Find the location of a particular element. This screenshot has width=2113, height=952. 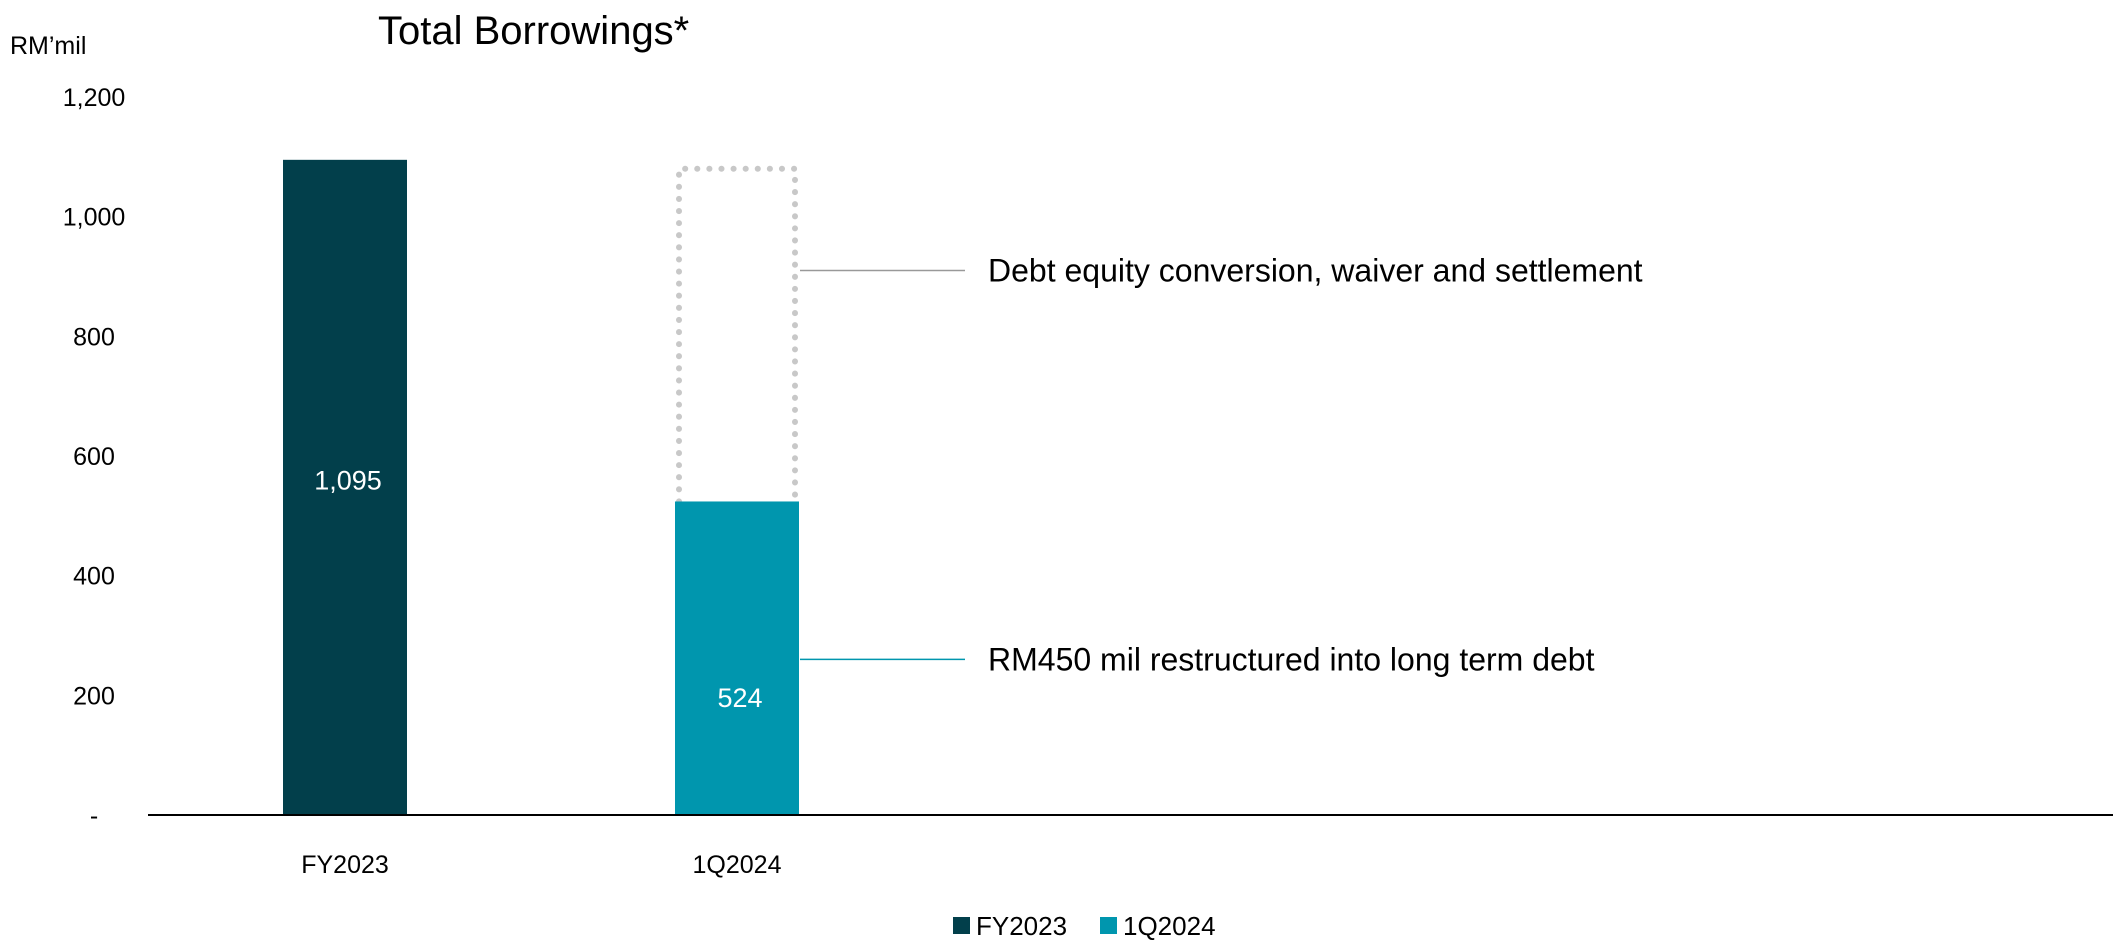

y-unit-label: RM’mil is located at coordinates (48, 46).